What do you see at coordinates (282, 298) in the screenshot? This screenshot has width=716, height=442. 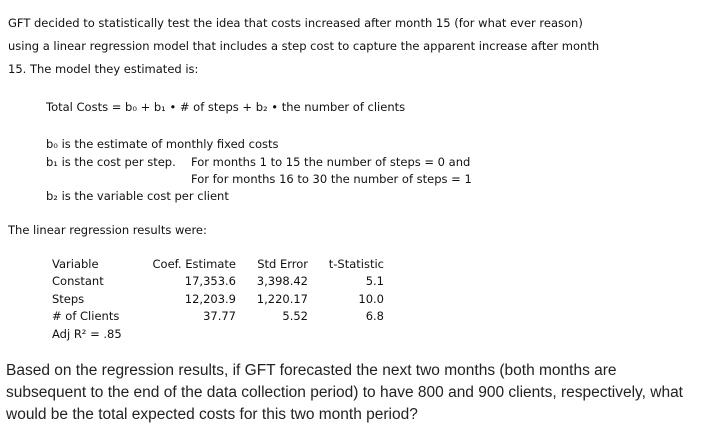 I see `table-cell: 1,220.17` at bounding box center [282, 298].